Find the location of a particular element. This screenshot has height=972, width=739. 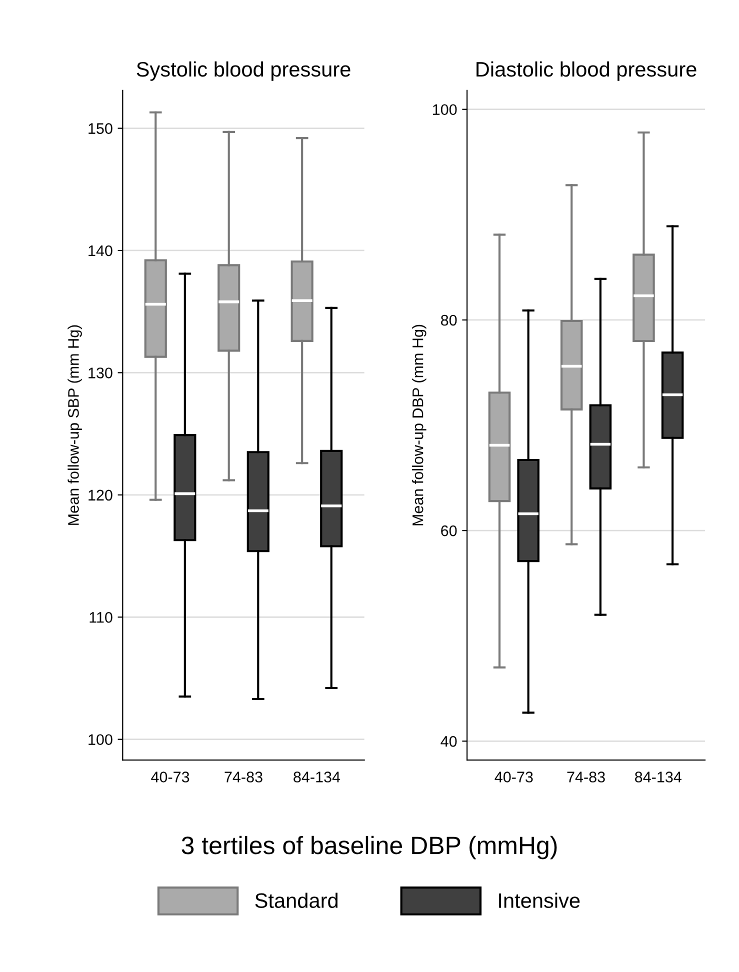

y-tick-label: 80 is located at coordinates (449, 320).